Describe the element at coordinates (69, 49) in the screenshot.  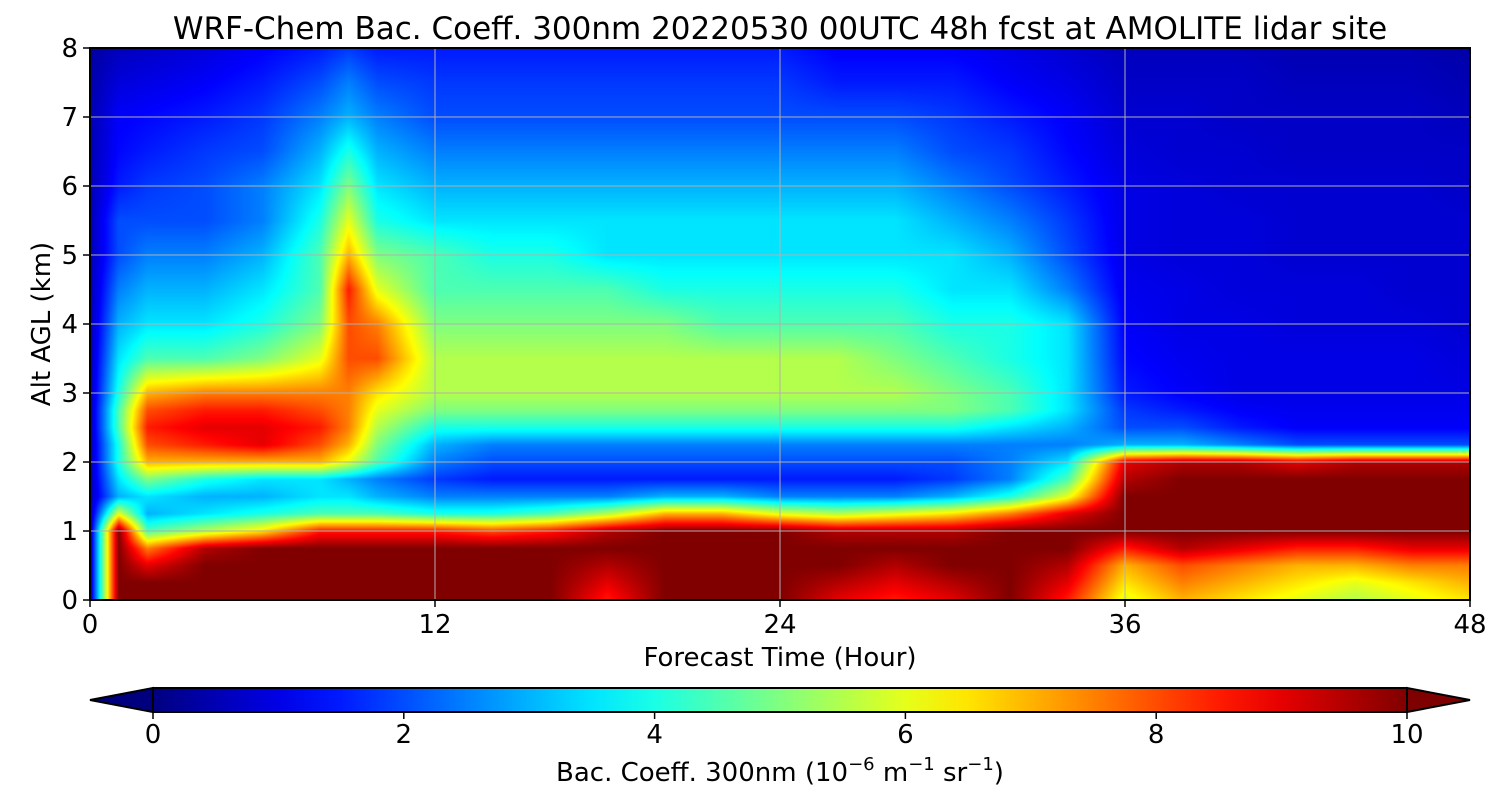
I see `y-tick-label: 8` at that location.